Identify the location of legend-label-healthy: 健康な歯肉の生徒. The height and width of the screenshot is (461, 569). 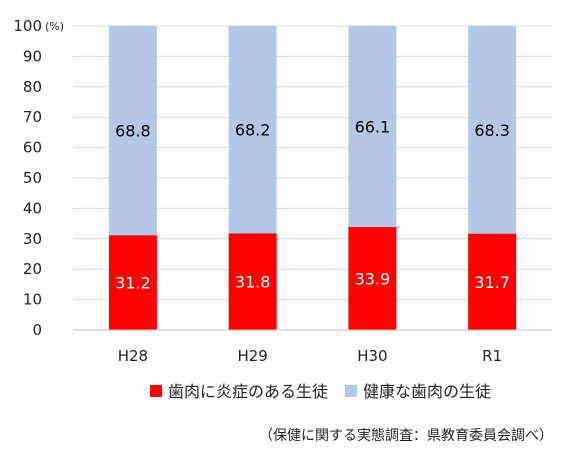
(427, 391).